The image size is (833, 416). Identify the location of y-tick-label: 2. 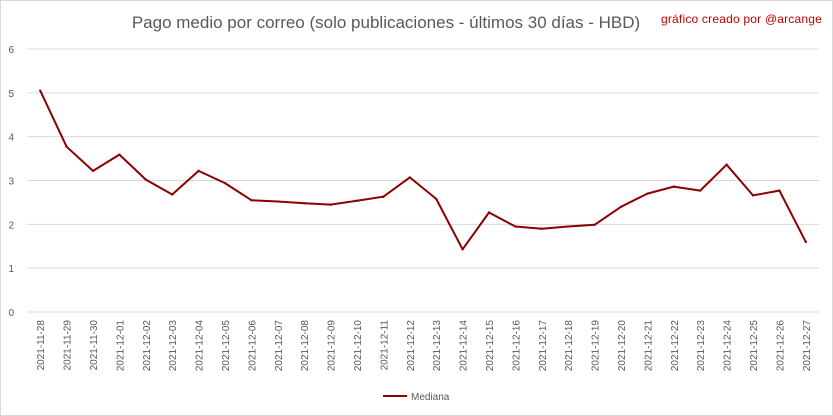
(11, 225).